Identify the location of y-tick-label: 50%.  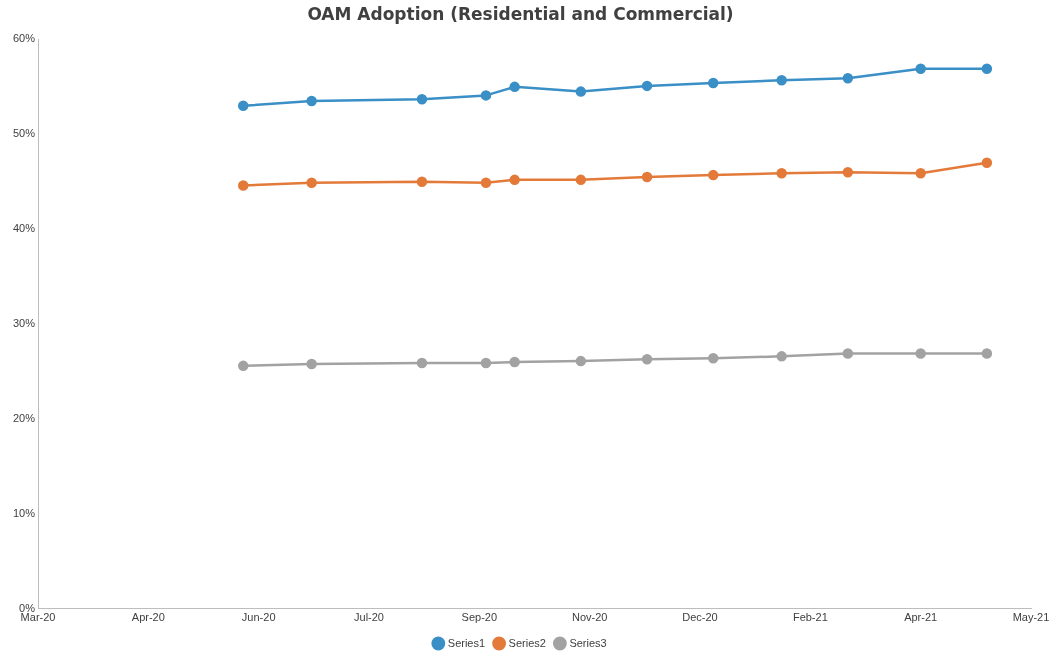
(24, 133).